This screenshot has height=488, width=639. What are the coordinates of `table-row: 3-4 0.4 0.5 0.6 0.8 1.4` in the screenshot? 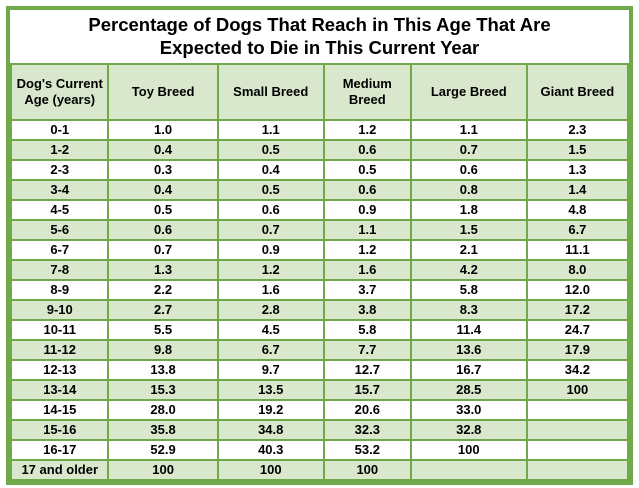 It's located at (319, 190).